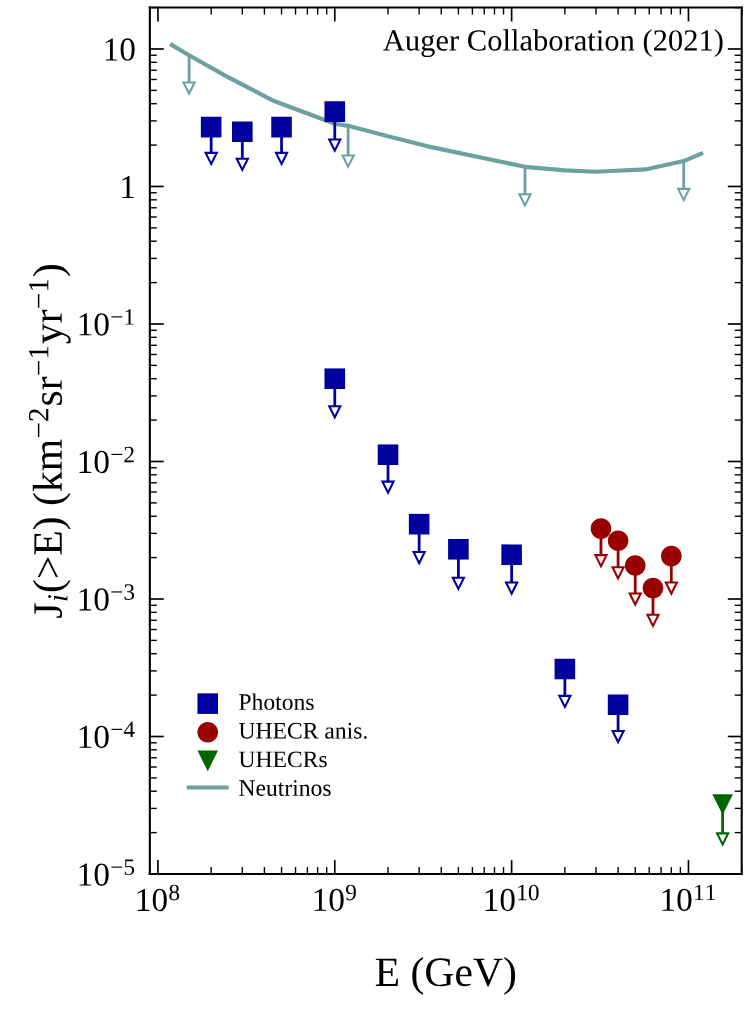  I want to click on y-tick-label: 1, so click(128, 187).